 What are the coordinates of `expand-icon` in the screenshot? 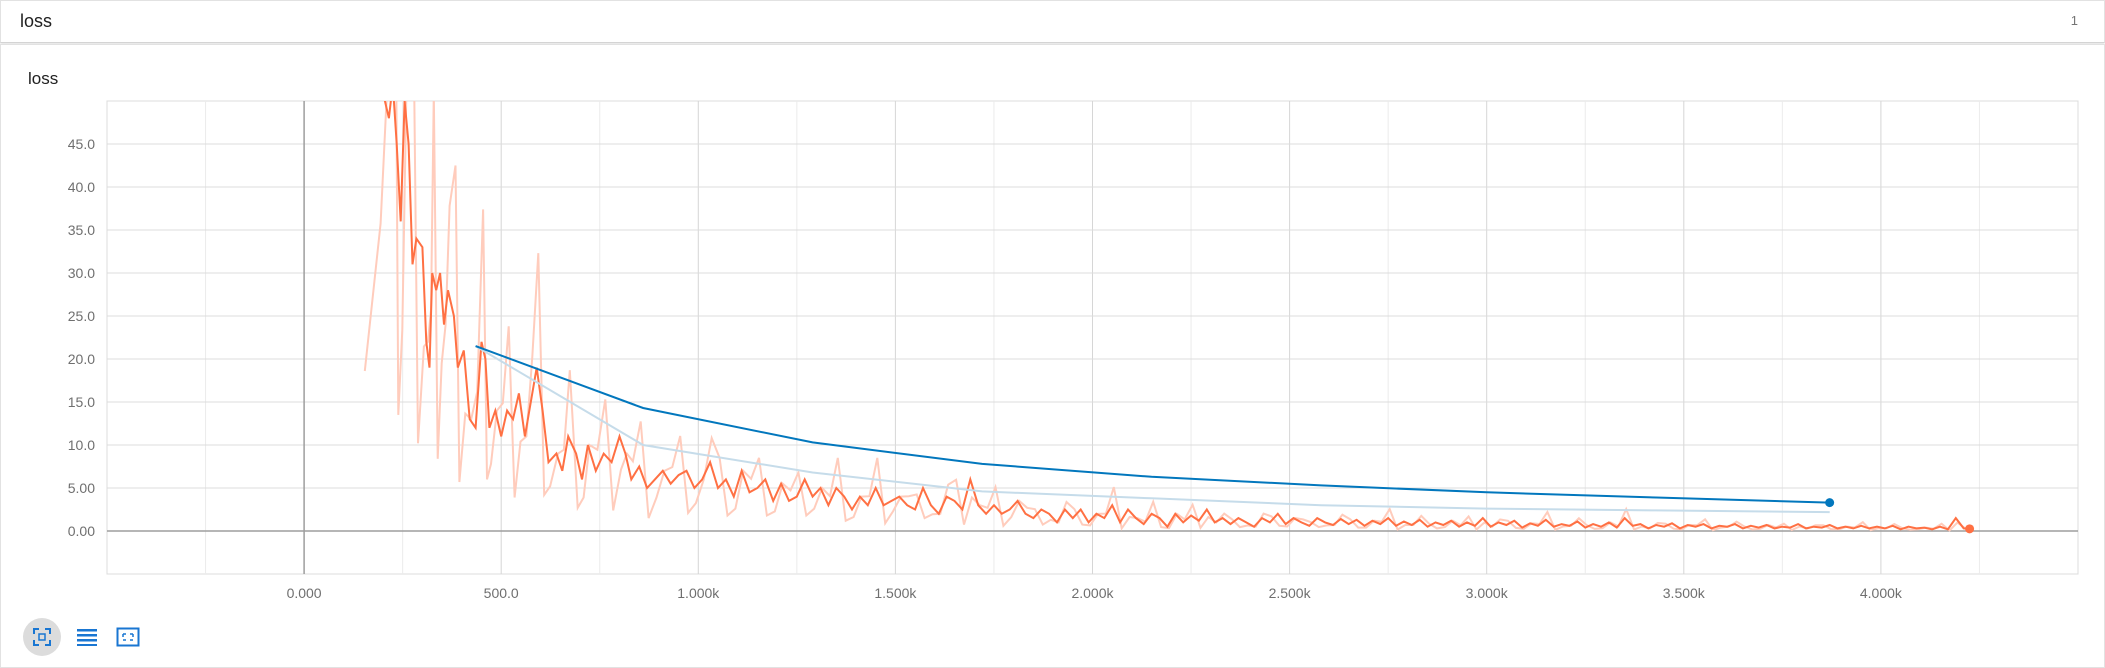 It's located at (42, 637).